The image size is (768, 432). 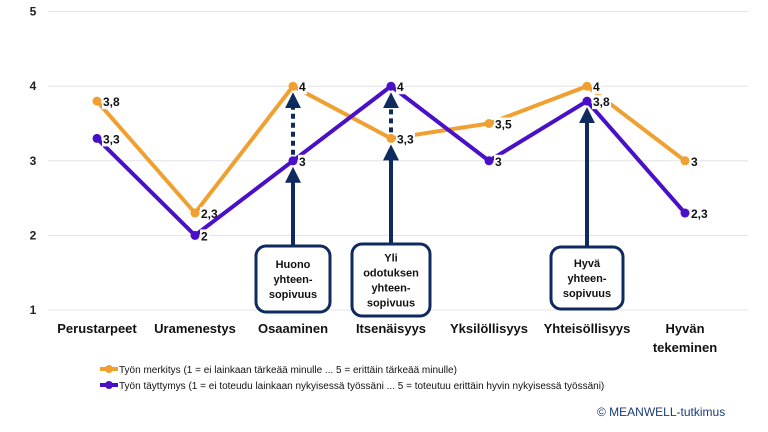 I want to click on y-tick-label: 5, so click(x=33, y=12).